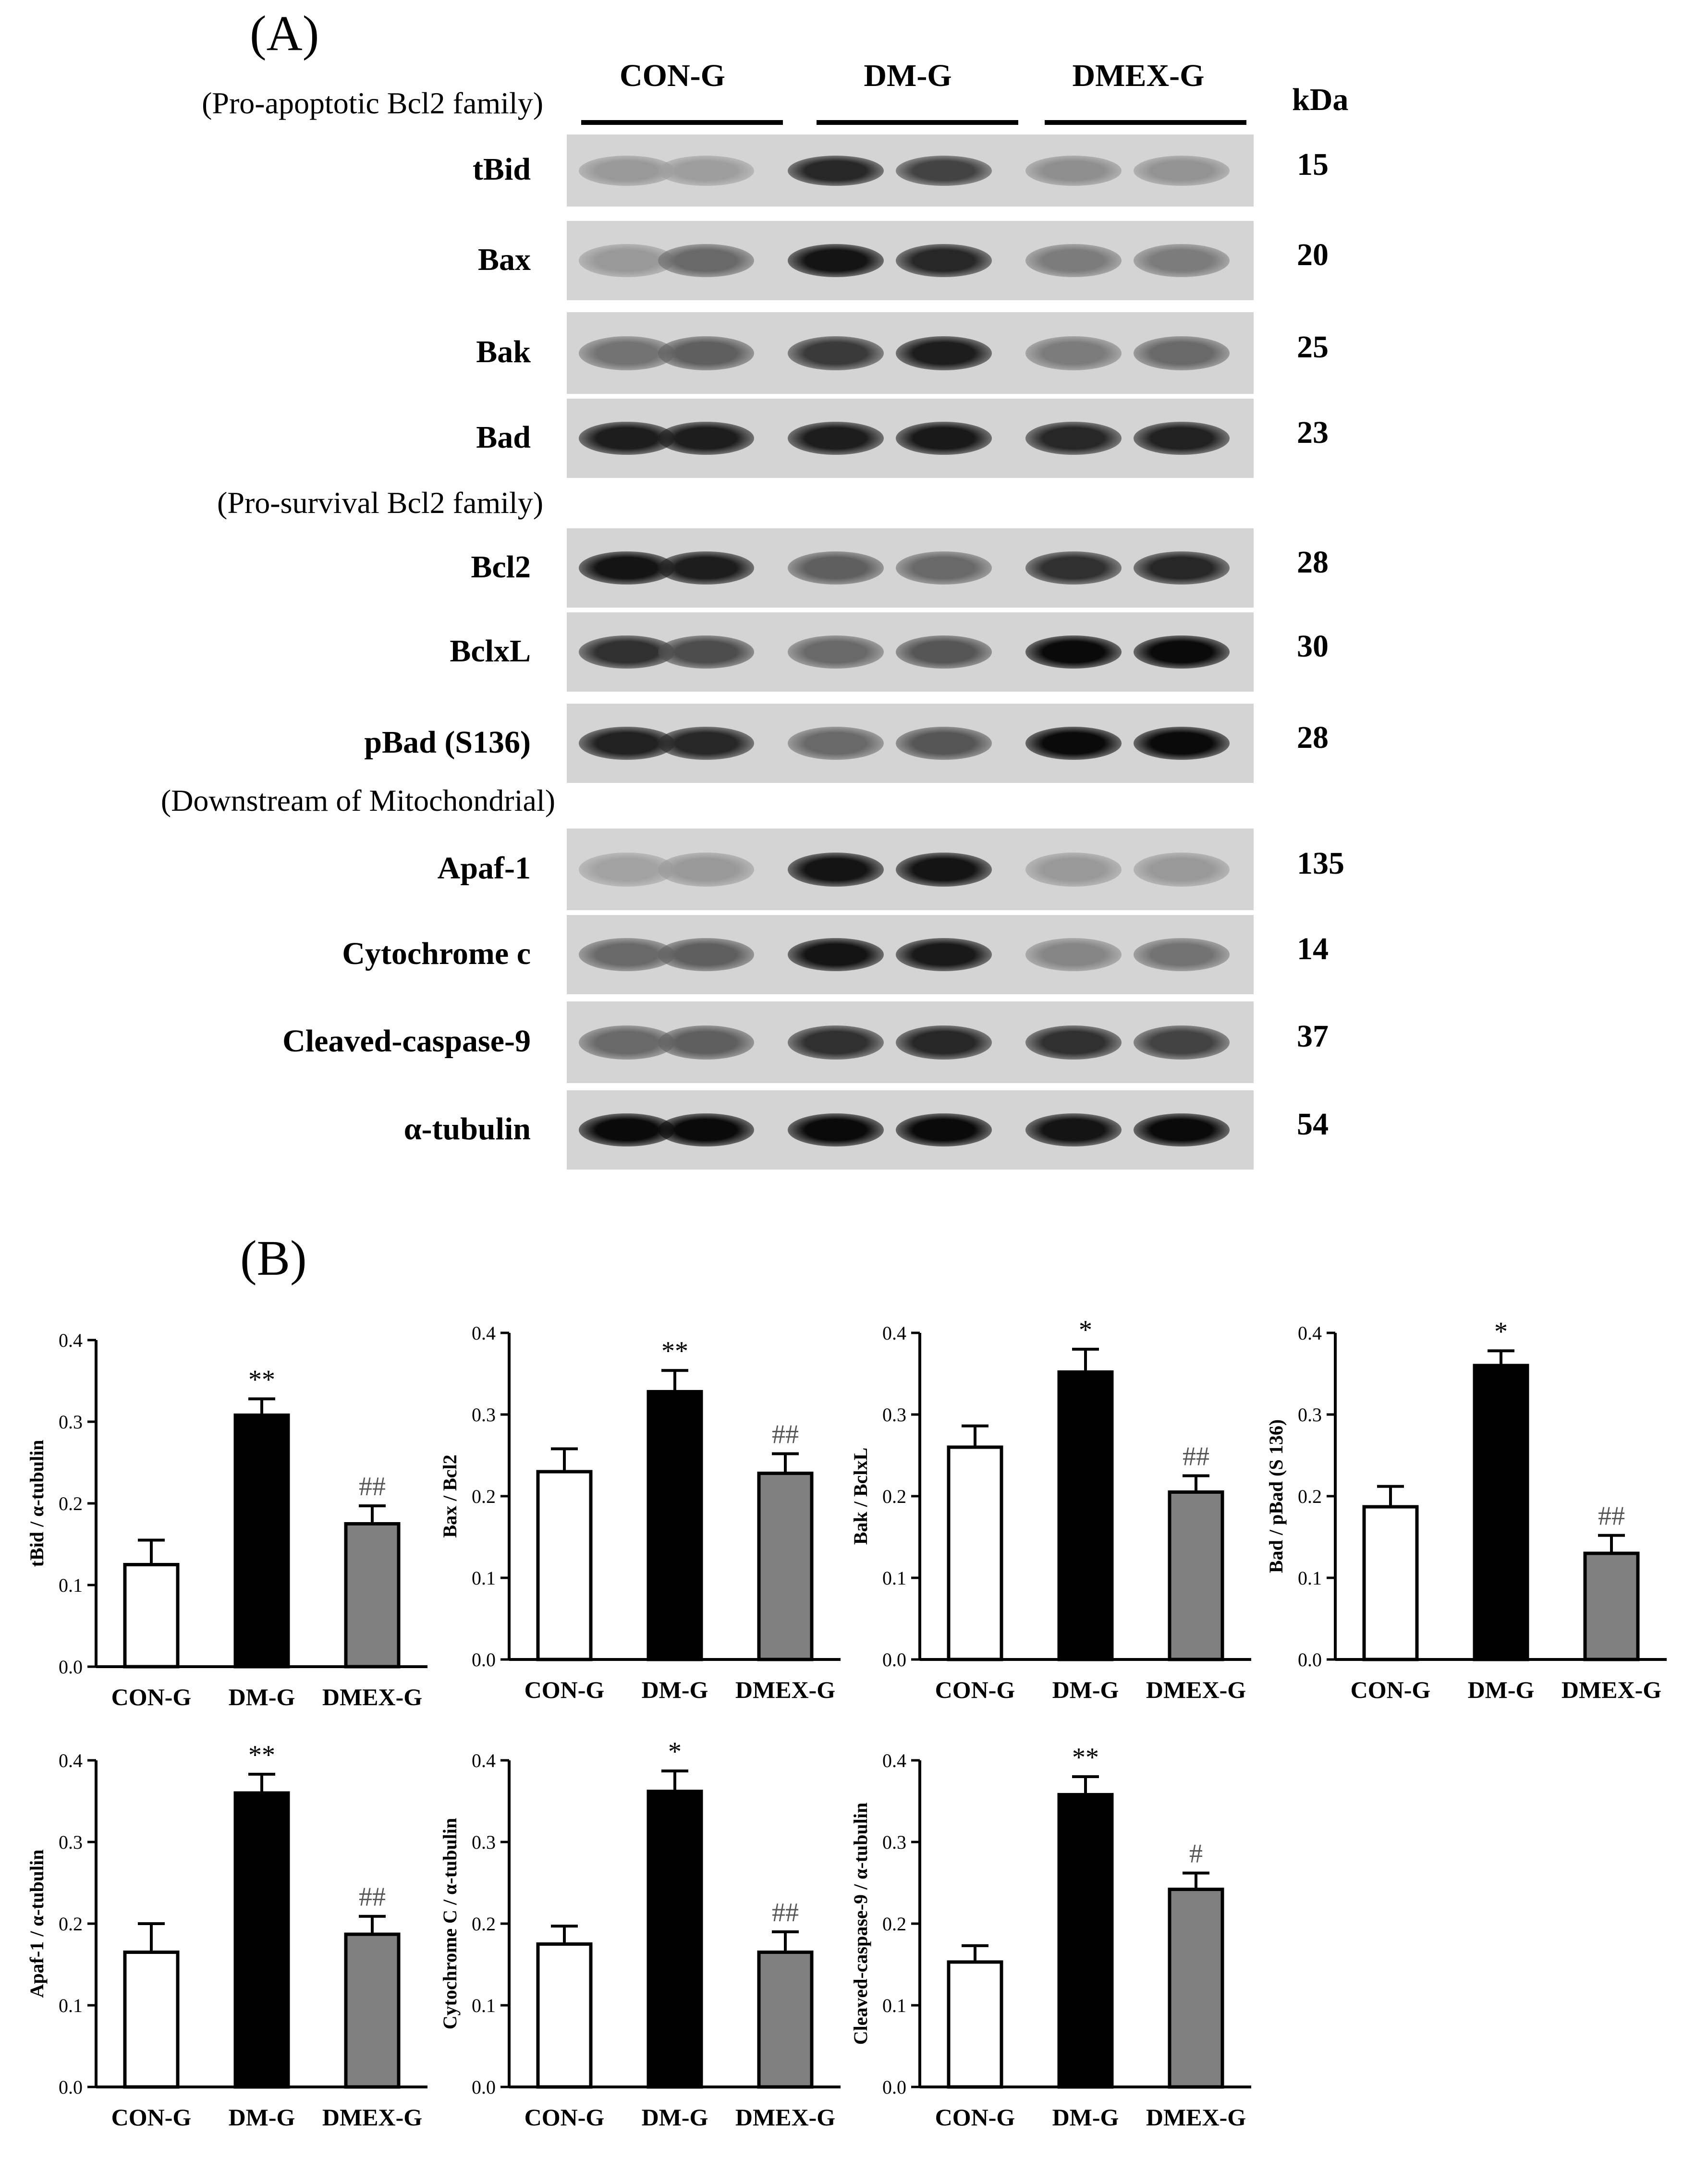 The image size is (1708, 2159). Describe the element at coordinates (467, 1129) in the screenshot. I see `blot-label: α-tubulin` at that location.